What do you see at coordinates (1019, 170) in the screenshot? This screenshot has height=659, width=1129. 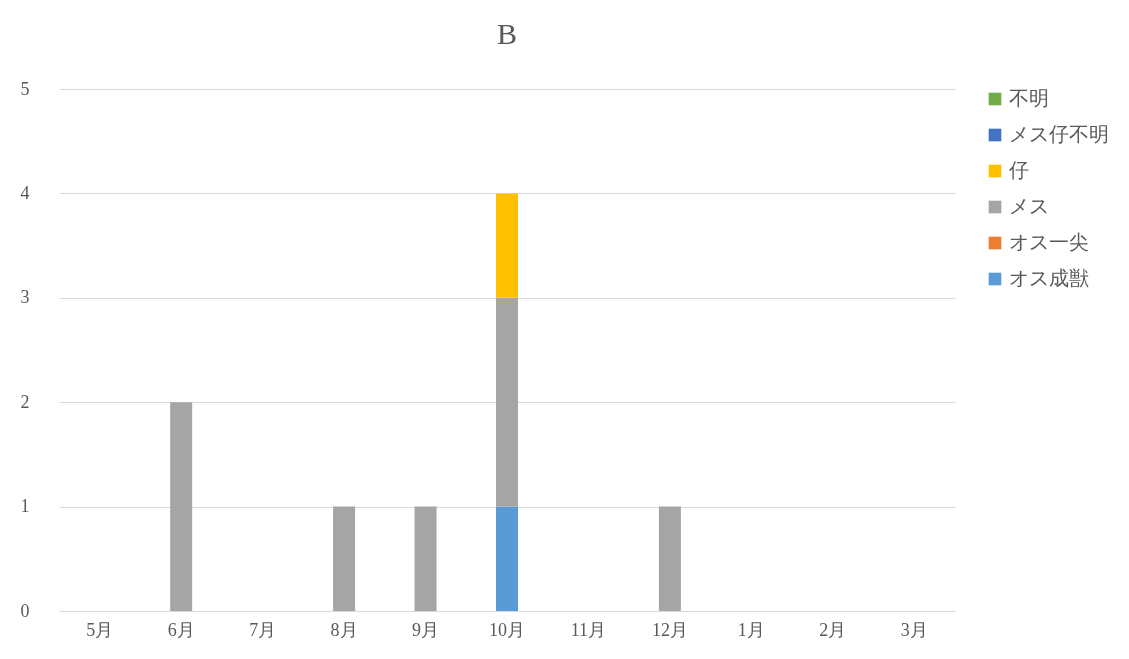 I see `legend-label: 仔` at bounding box center [1019, 170].